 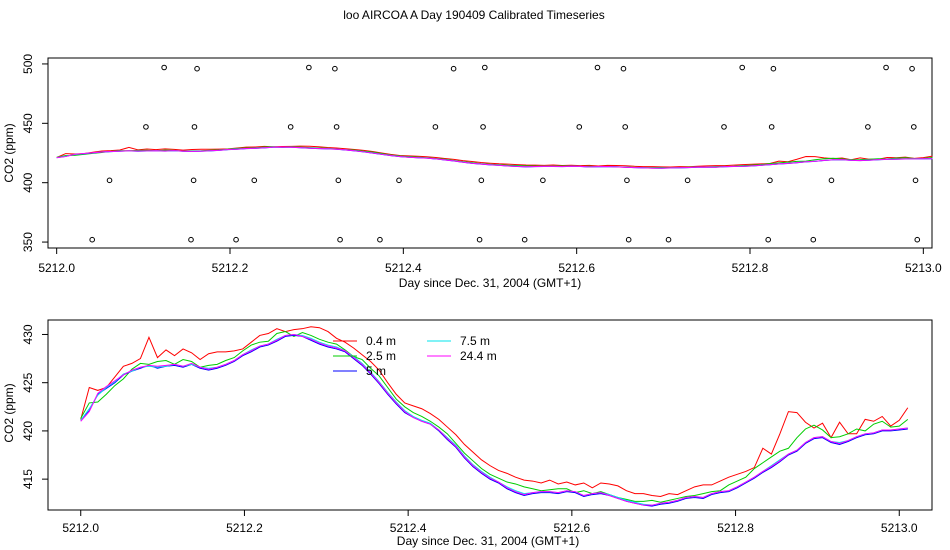 I want to click on legend-label: 2.5 m, so click(x=381, y=356).